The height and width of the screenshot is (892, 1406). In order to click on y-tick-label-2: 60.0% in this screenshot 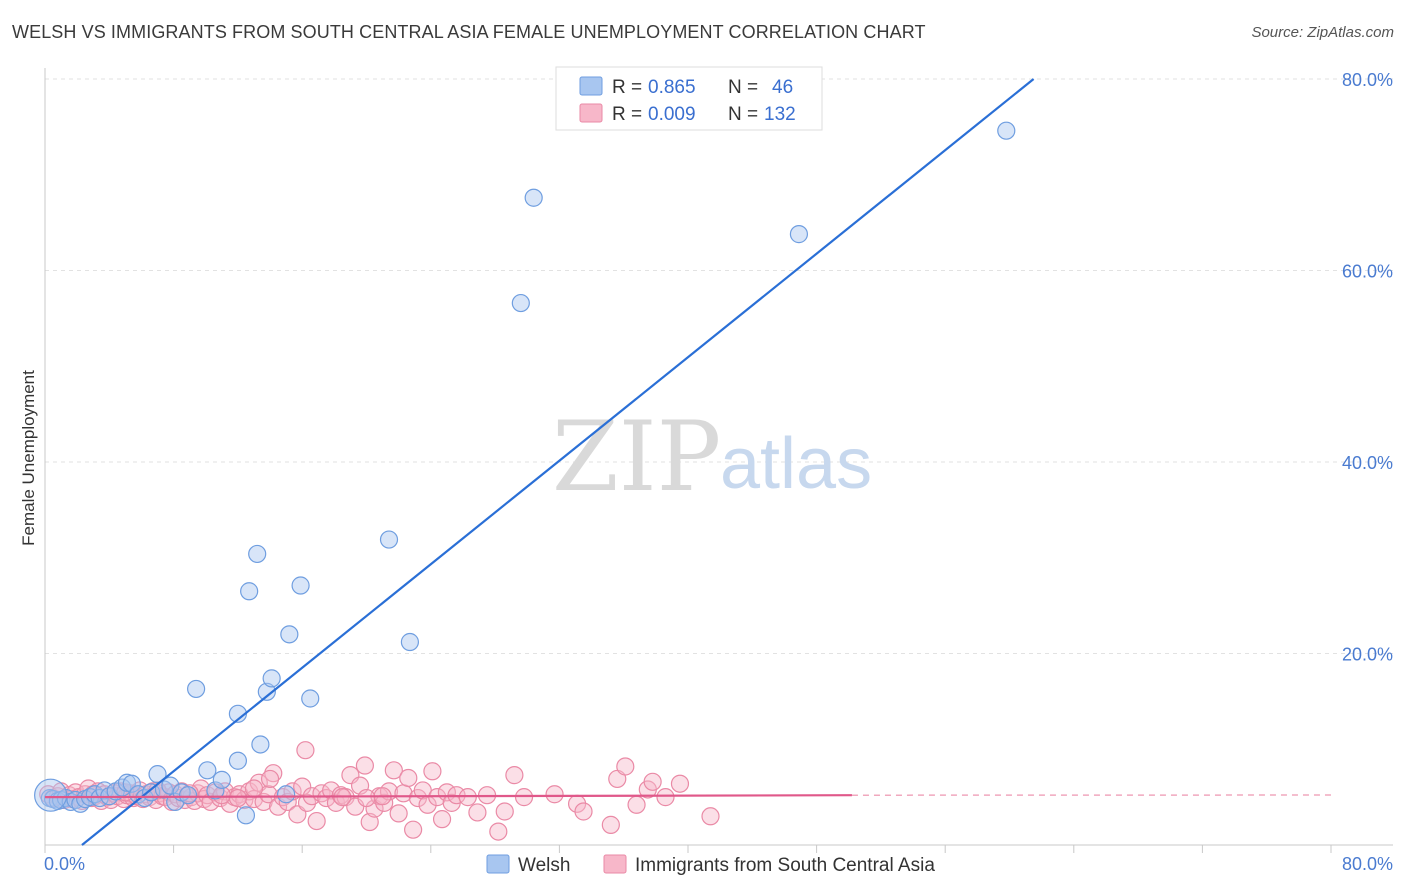, I will do `click(1367, 272)`.